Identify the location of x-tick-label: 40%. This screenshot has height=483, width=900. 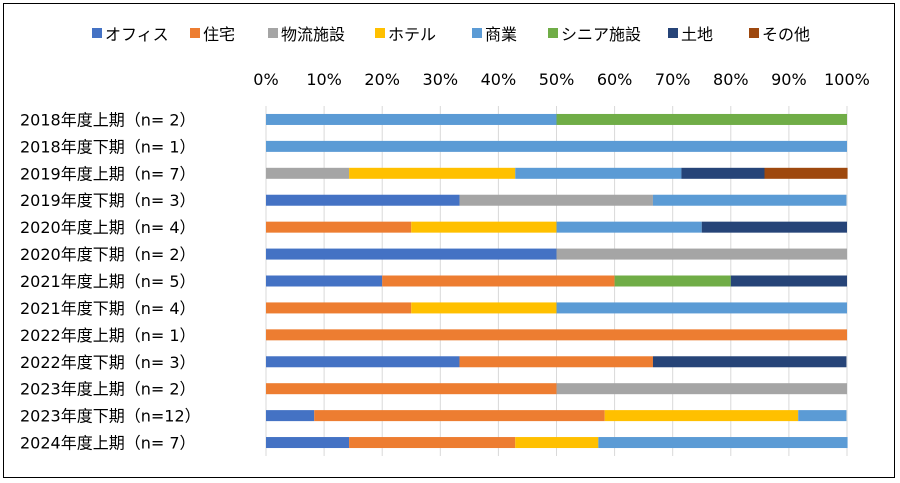
(499, 79).